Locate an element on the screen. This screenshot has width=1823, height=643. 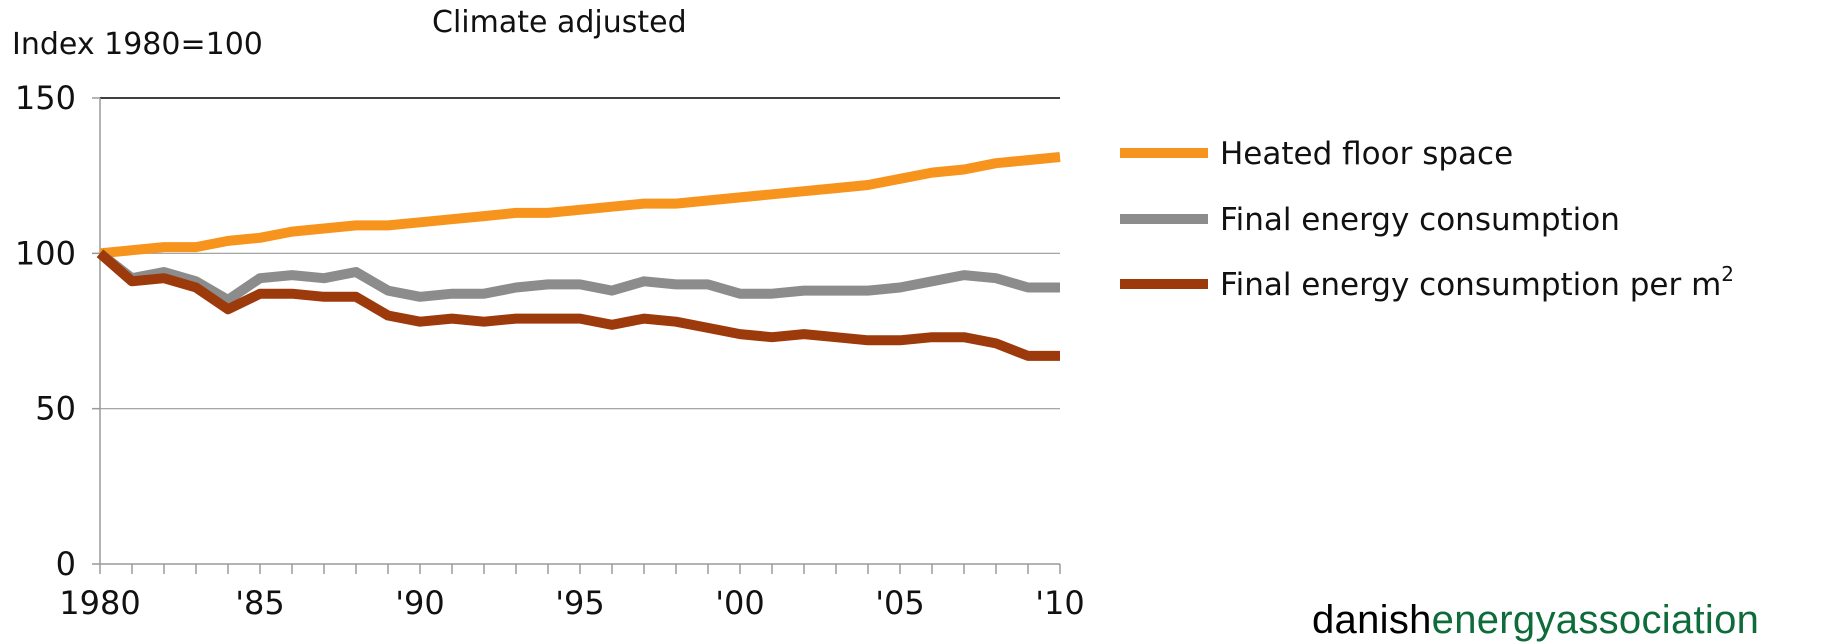
y-tick-label: 150 is located at coordinates (45, 98).